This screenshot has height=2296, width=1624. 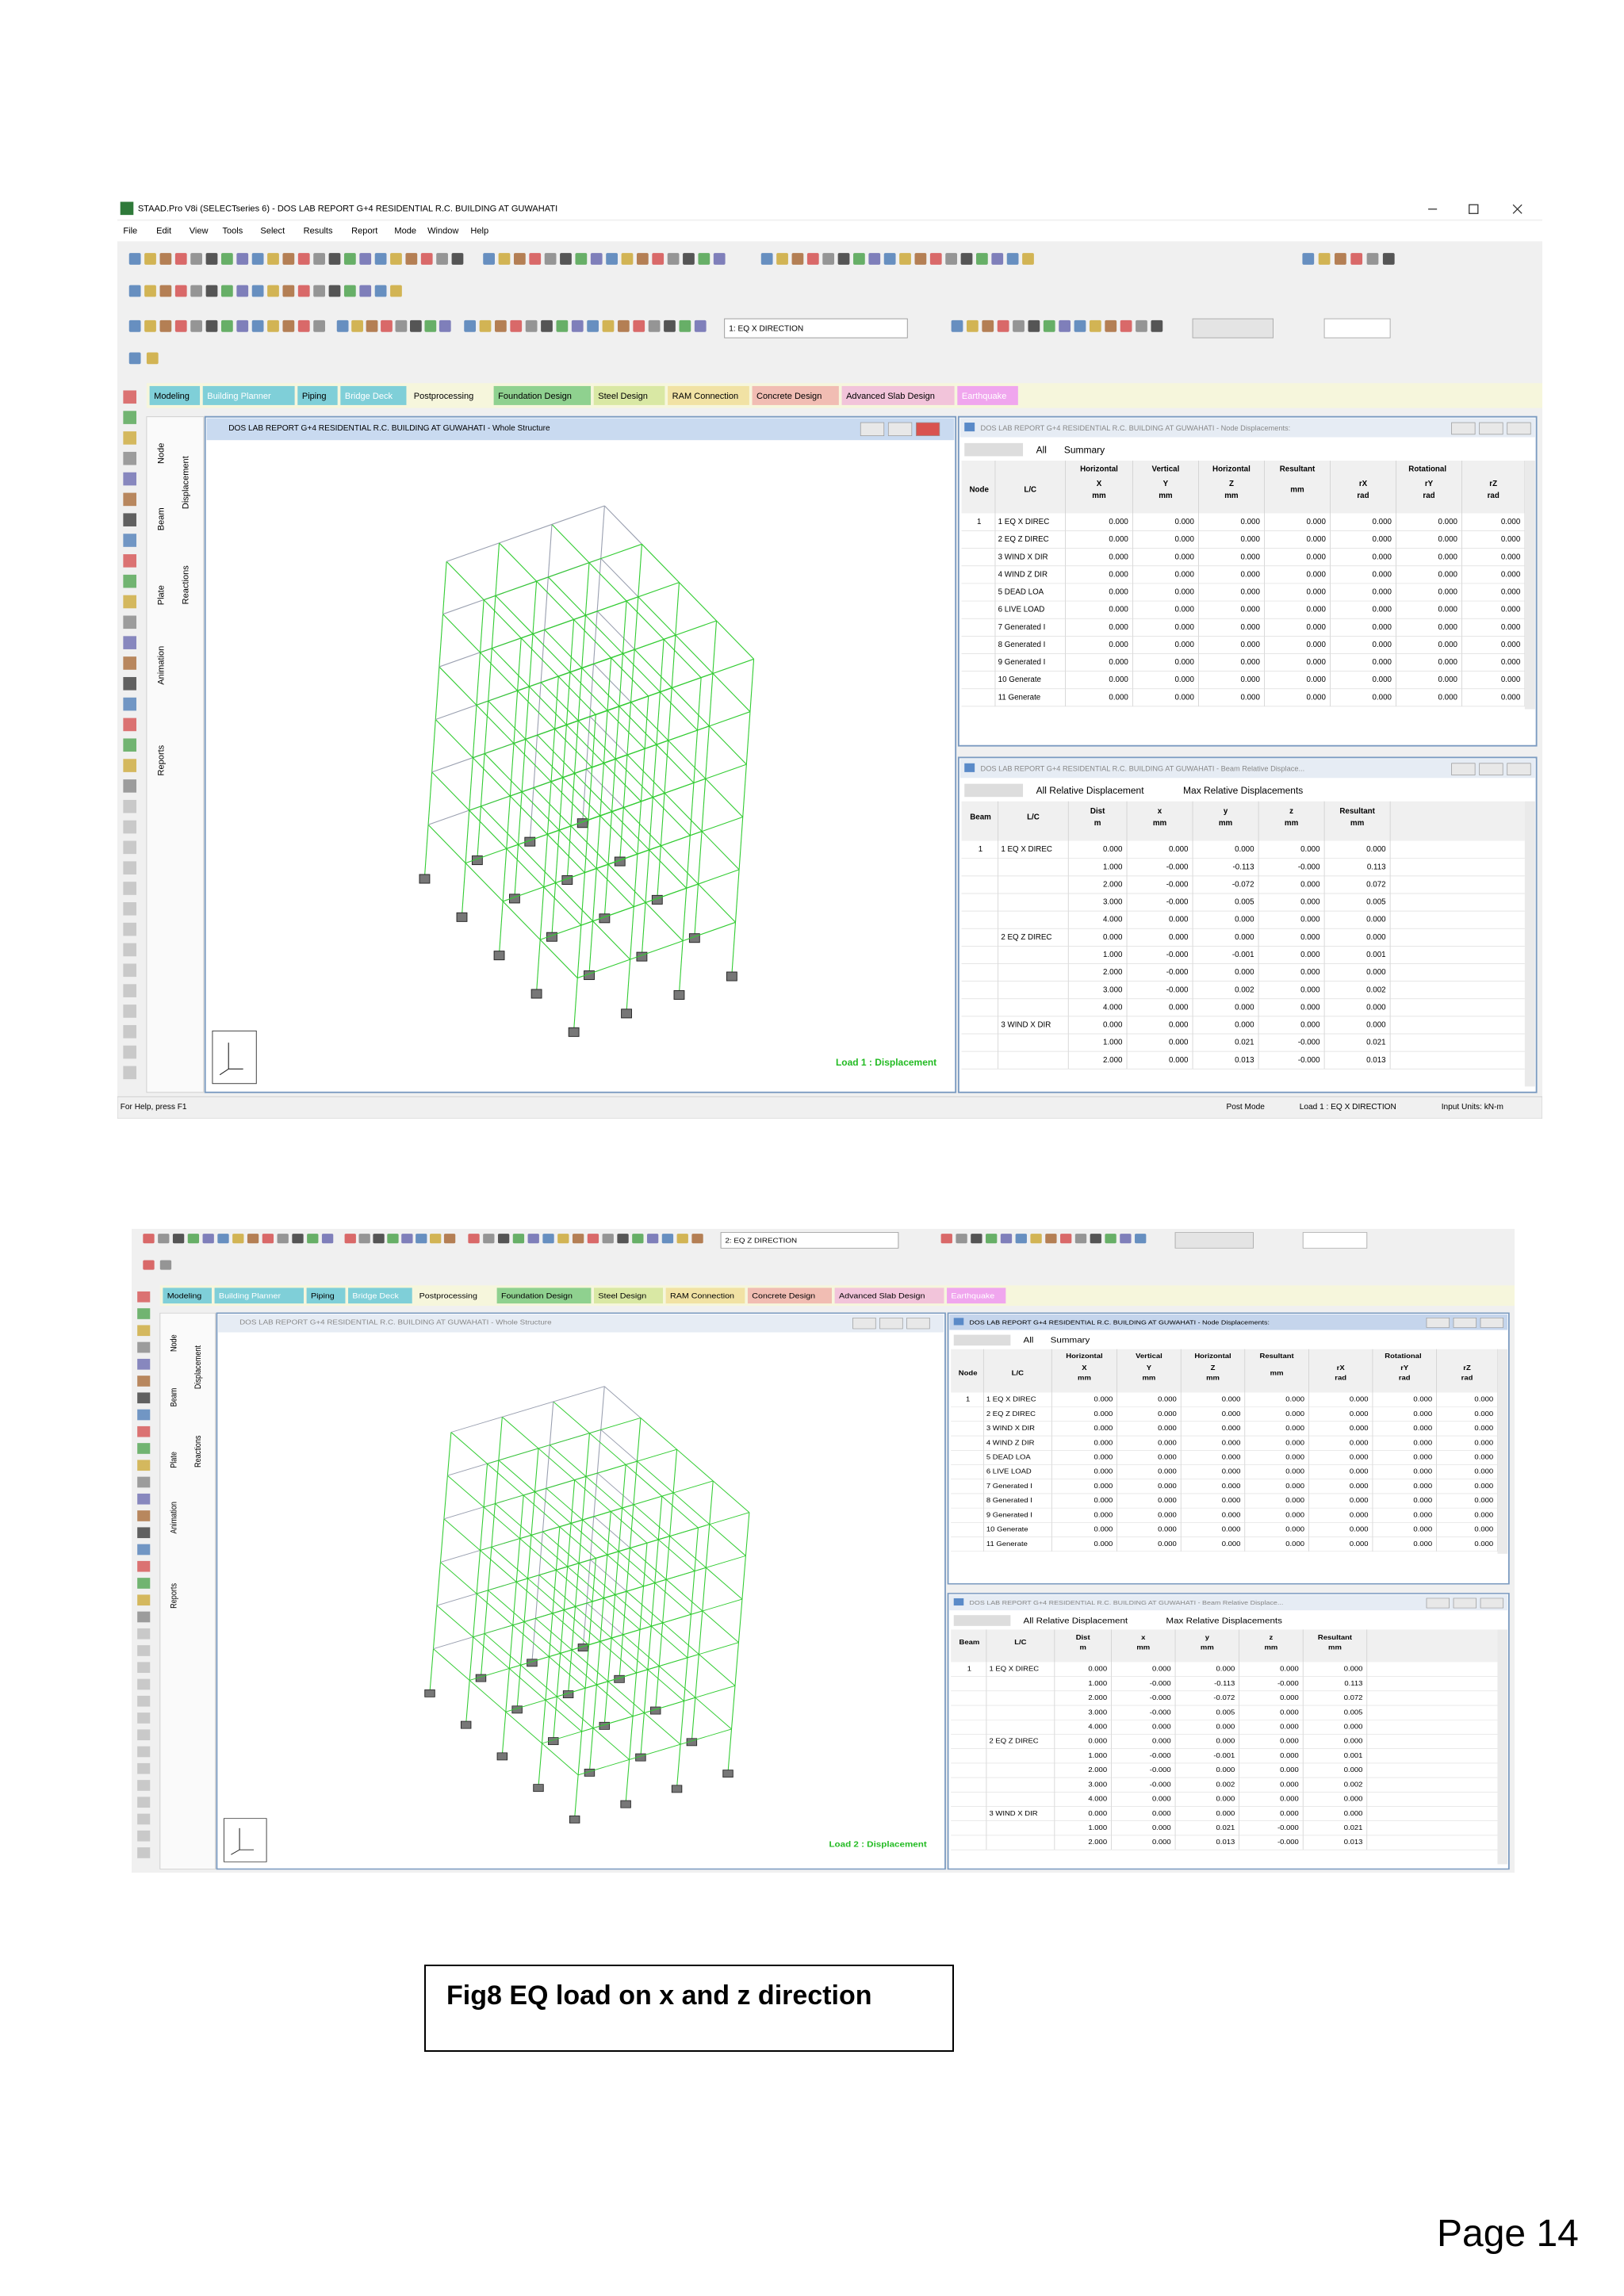 What do you see at coordinates (994, 449) in the screenshot?
I see `tab-nav` at bounding box center [994, 449].